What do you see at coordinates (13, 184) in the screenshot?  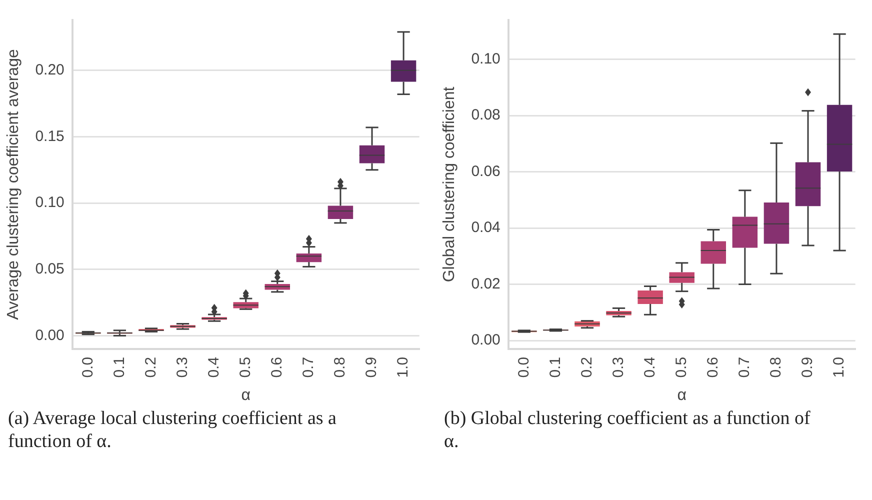 I see `y-axis-title: Average clustering coefficient average` at bounding box center [13, 184].